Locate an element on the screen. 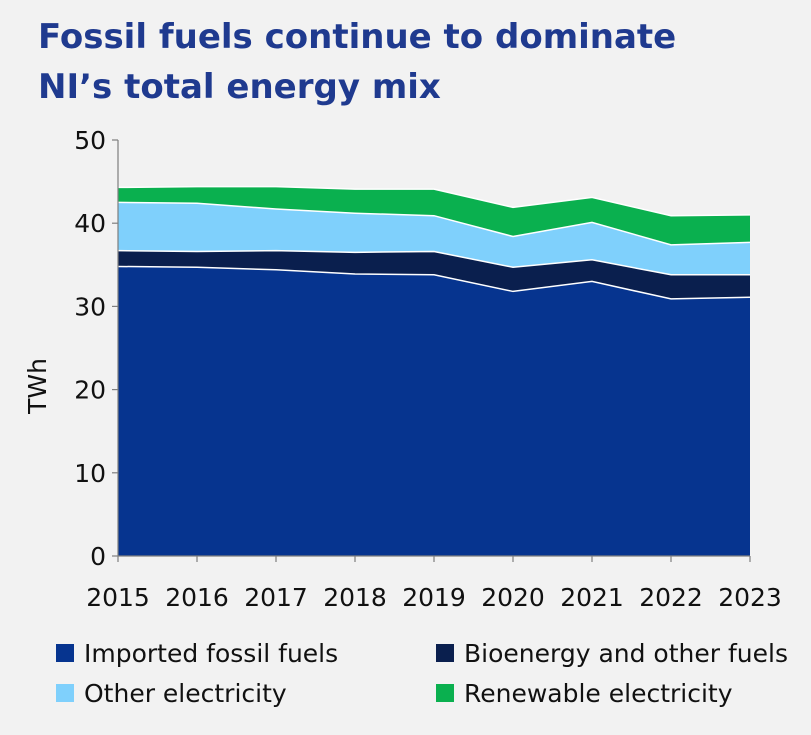  x-tick-label: 2020 is located at coordinates (513, 597).